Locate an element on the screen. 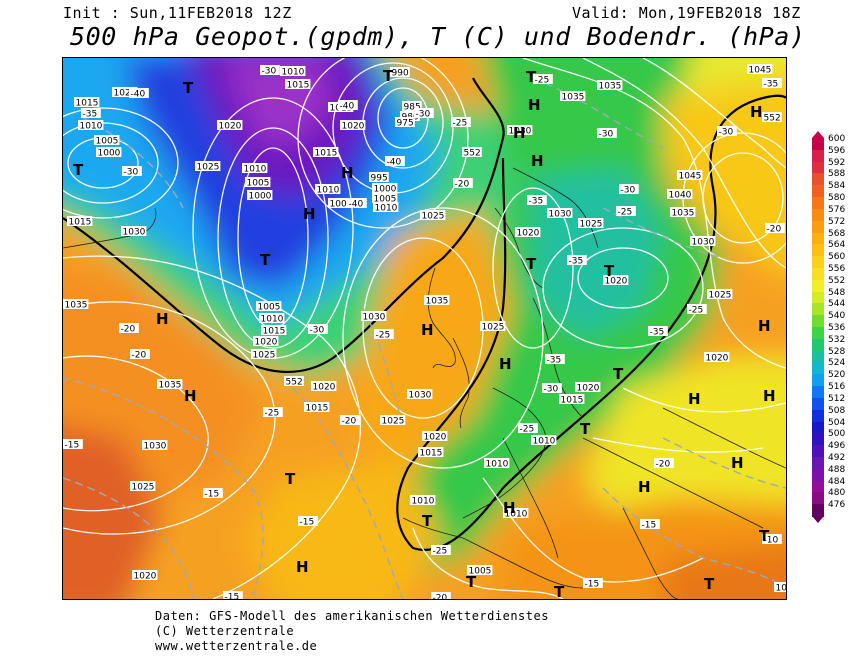 This screenshot has height=657, width=850. init-time: Init : Sun,11FEB2018 12Z is located at coordinates (177, 13).